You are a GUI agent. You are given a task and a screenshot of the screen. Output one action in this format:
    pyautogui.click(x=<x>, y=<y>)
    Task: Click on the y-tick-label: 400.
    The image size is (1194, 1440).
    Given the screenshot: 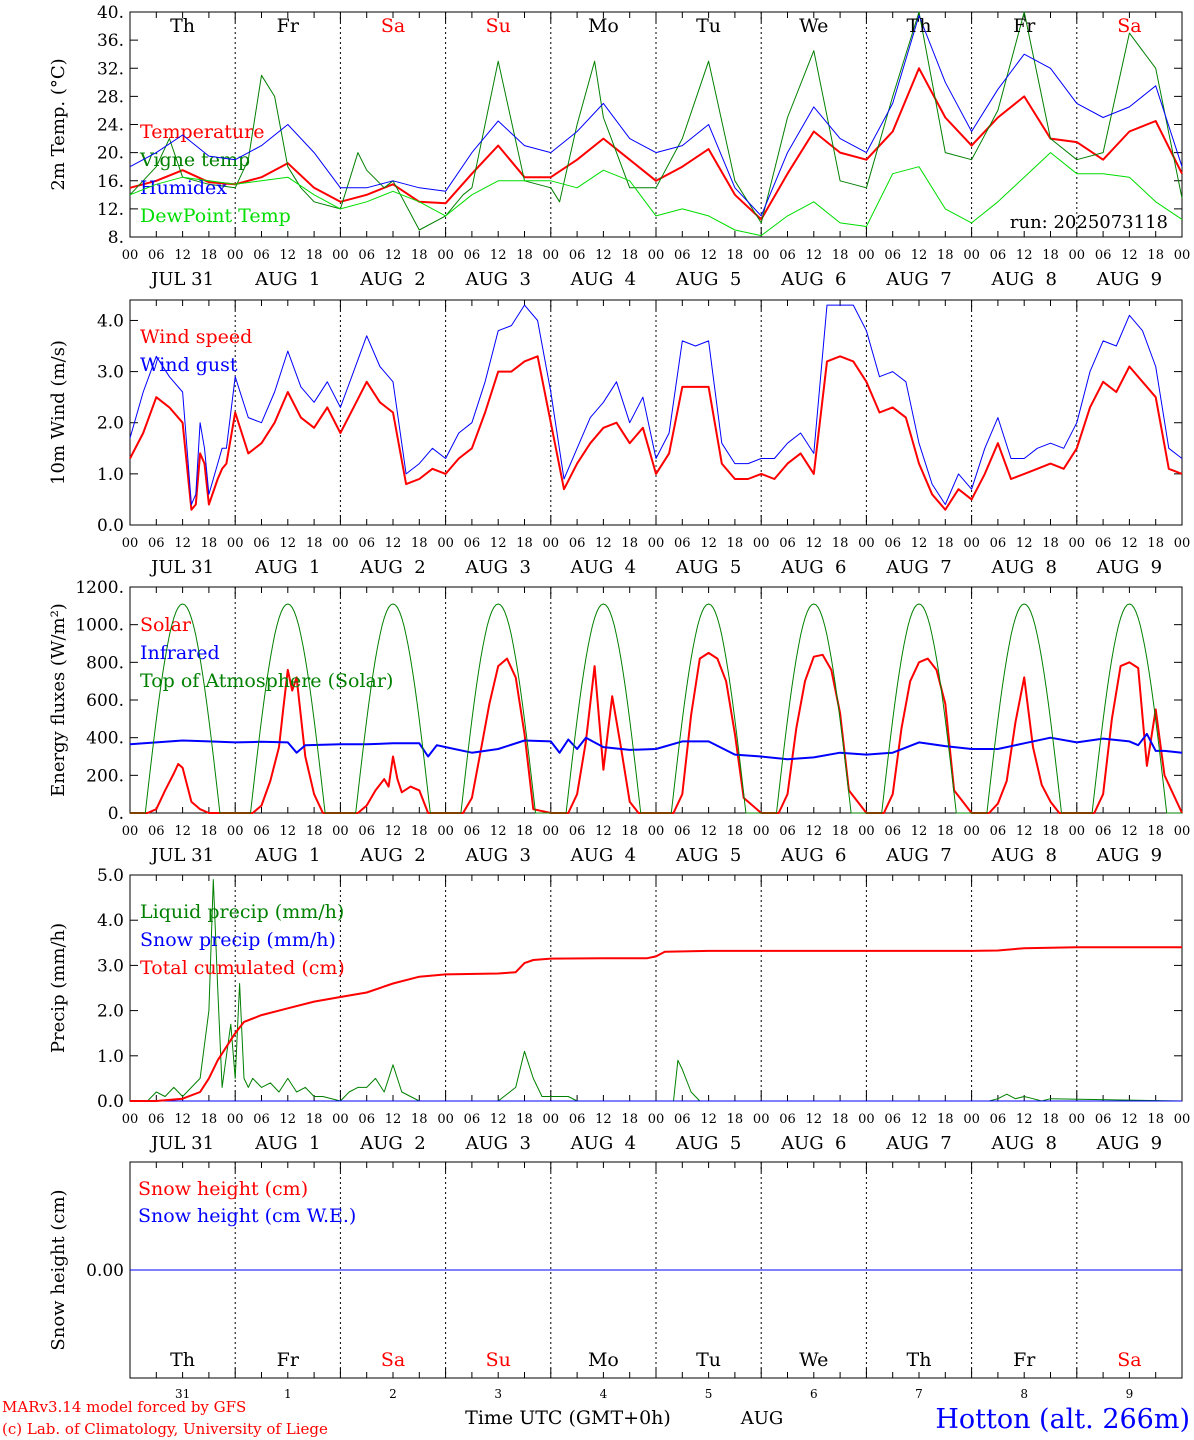 What is the action you would take?
    pyautogui.click(x=105, y=739)
    